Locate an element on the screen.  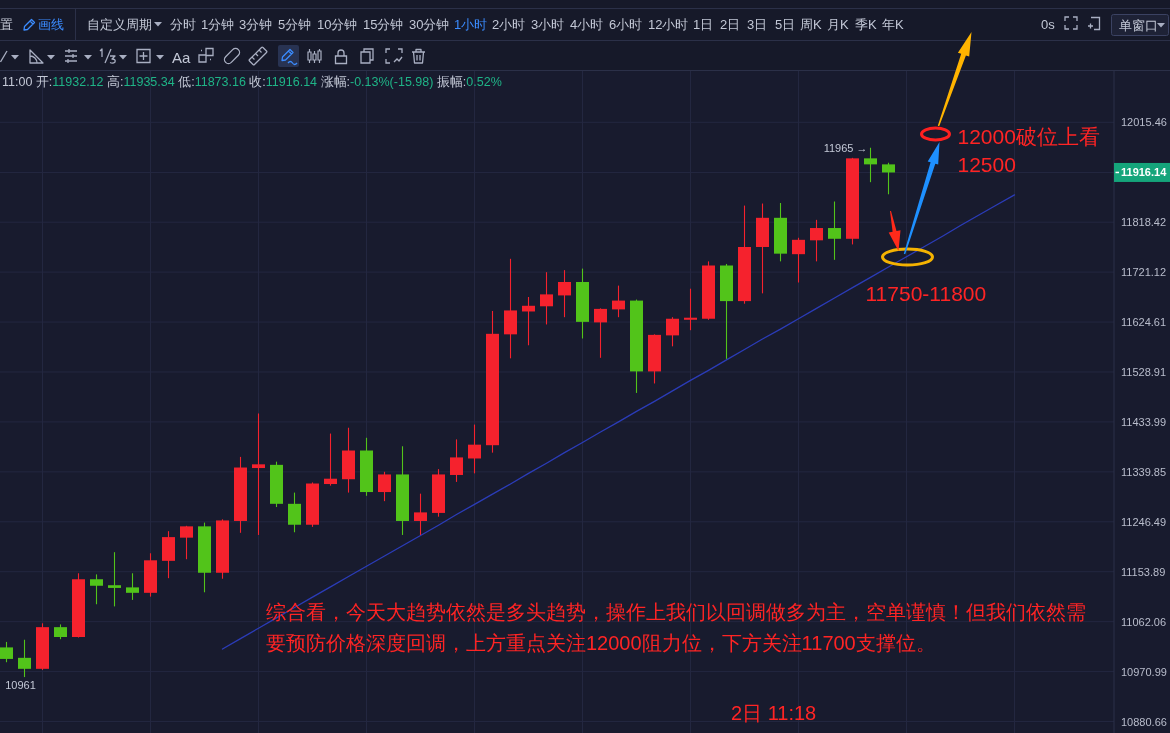
text: 1小时 is located at coordinates (471, 24).